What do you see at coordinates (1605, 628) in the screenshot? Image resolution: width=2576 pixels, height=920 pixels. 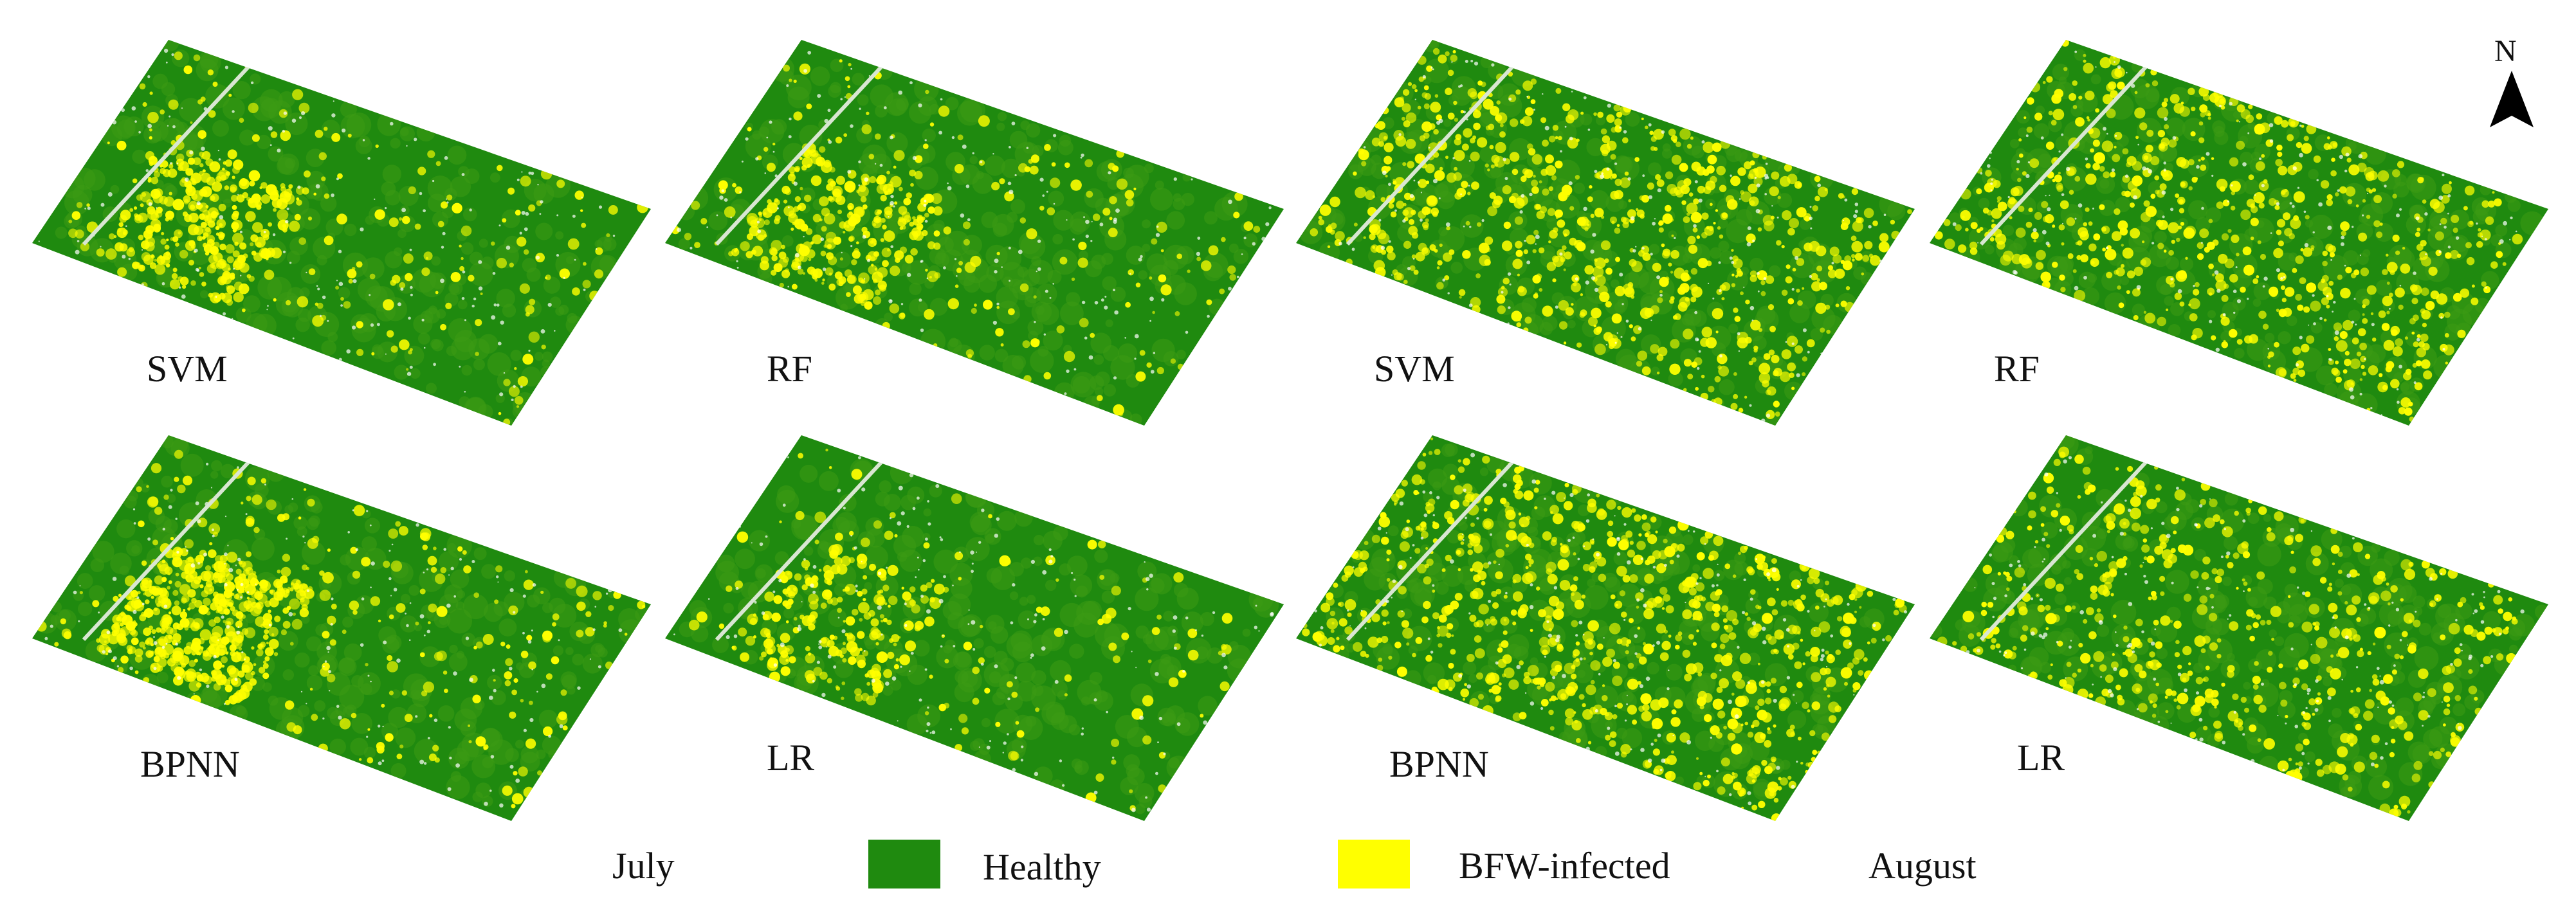 I see `map-panel-august-bpnn` at bounding box center [1605, 628].